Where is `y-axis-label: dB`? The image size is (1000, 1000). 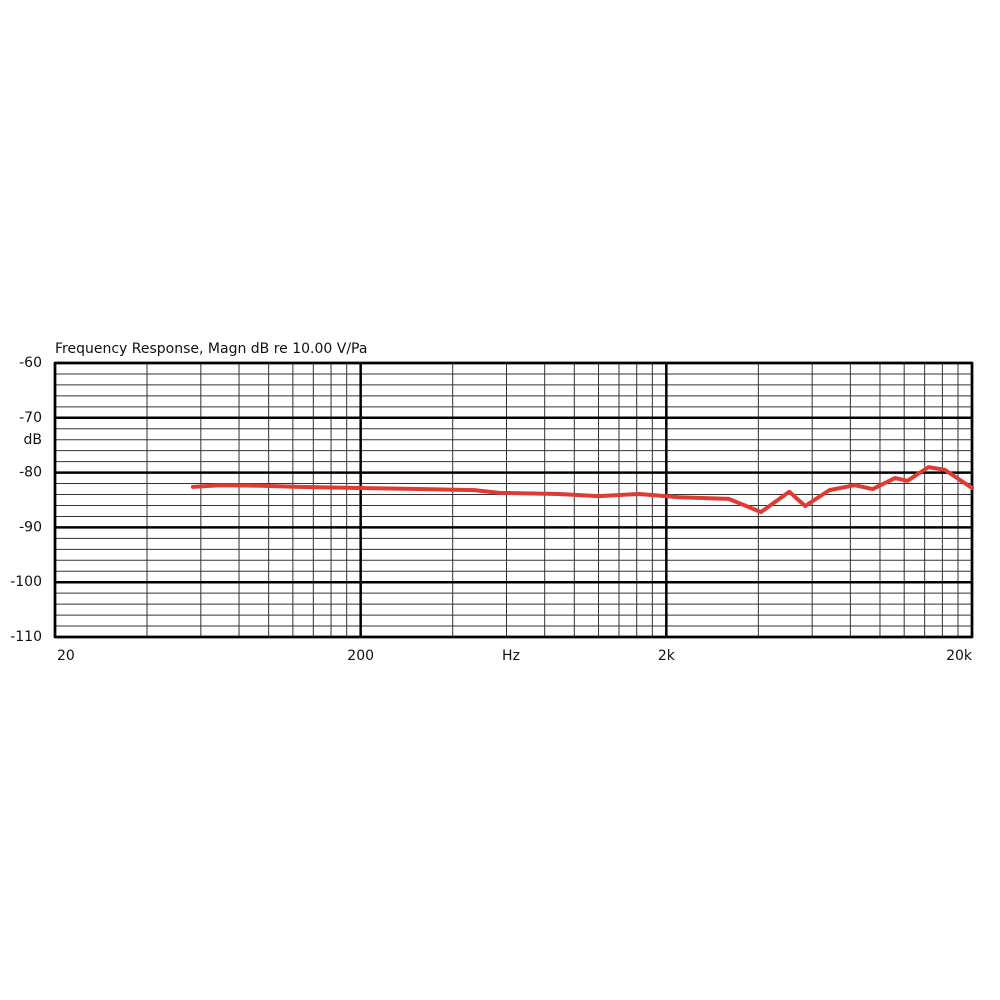
y-axis-label: dB is located at coordinates (33, 440).